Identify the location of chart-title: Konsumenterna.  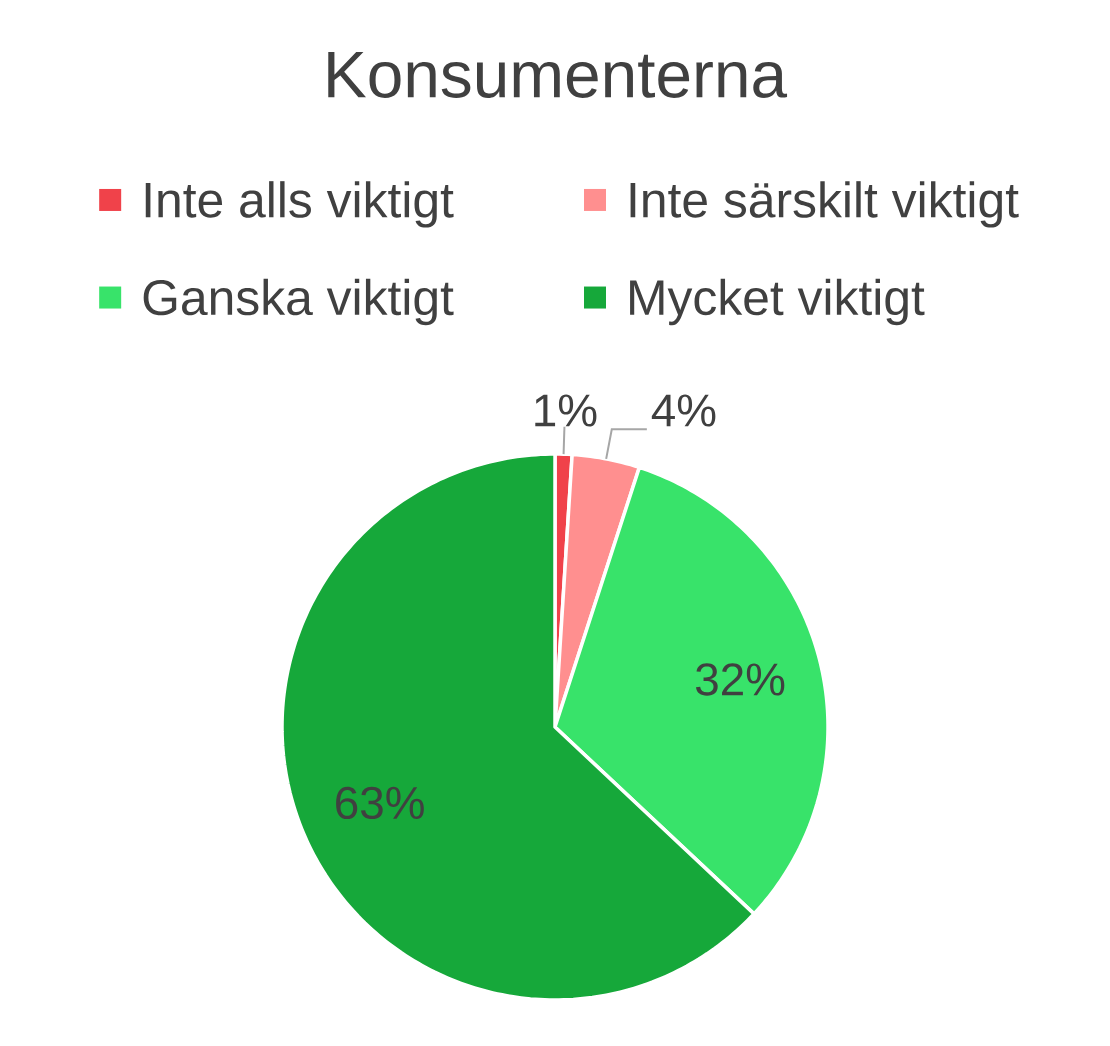
(558, 75).